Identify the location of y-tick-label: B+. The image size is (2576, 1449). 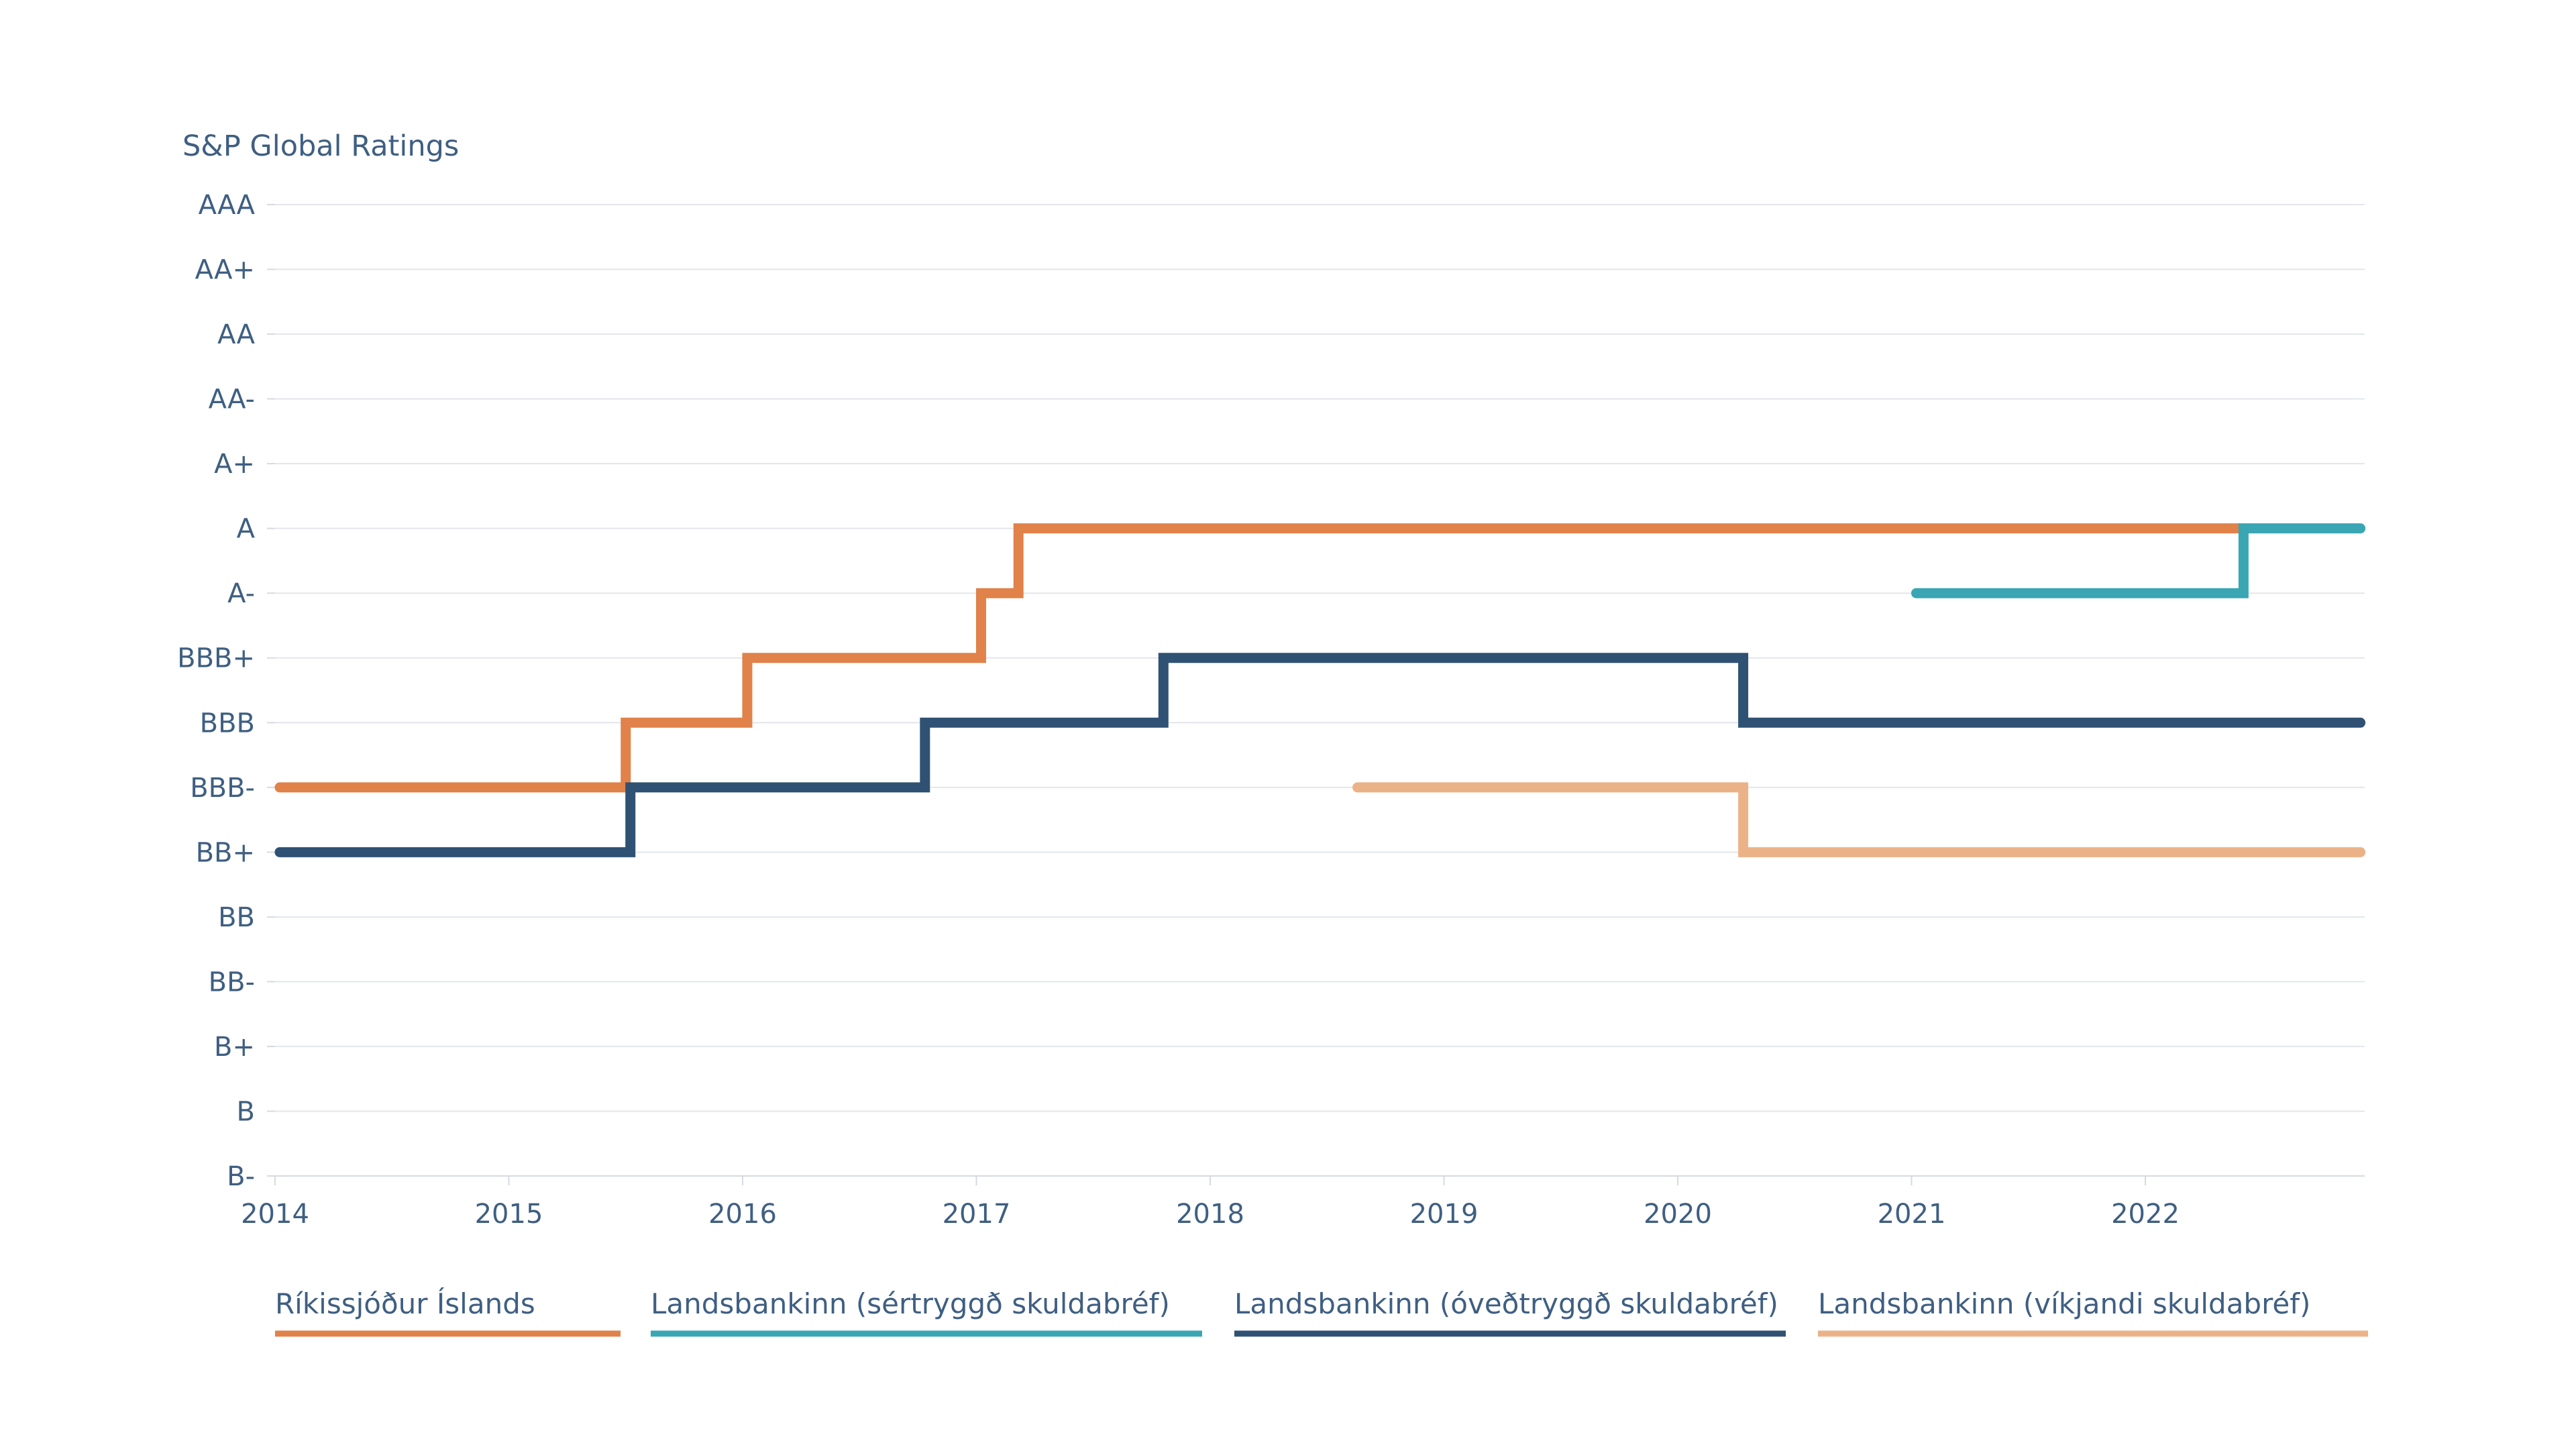
(234, 1047).